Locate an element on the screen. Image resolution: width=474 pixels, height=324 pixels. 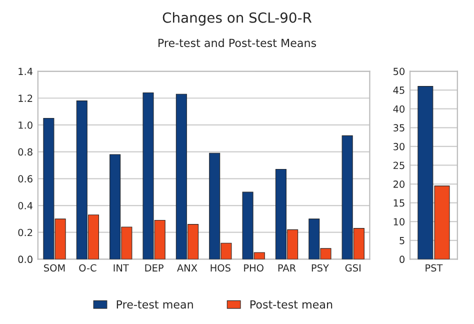
x-tick-label: ANX is located at coordinates (187, 268).